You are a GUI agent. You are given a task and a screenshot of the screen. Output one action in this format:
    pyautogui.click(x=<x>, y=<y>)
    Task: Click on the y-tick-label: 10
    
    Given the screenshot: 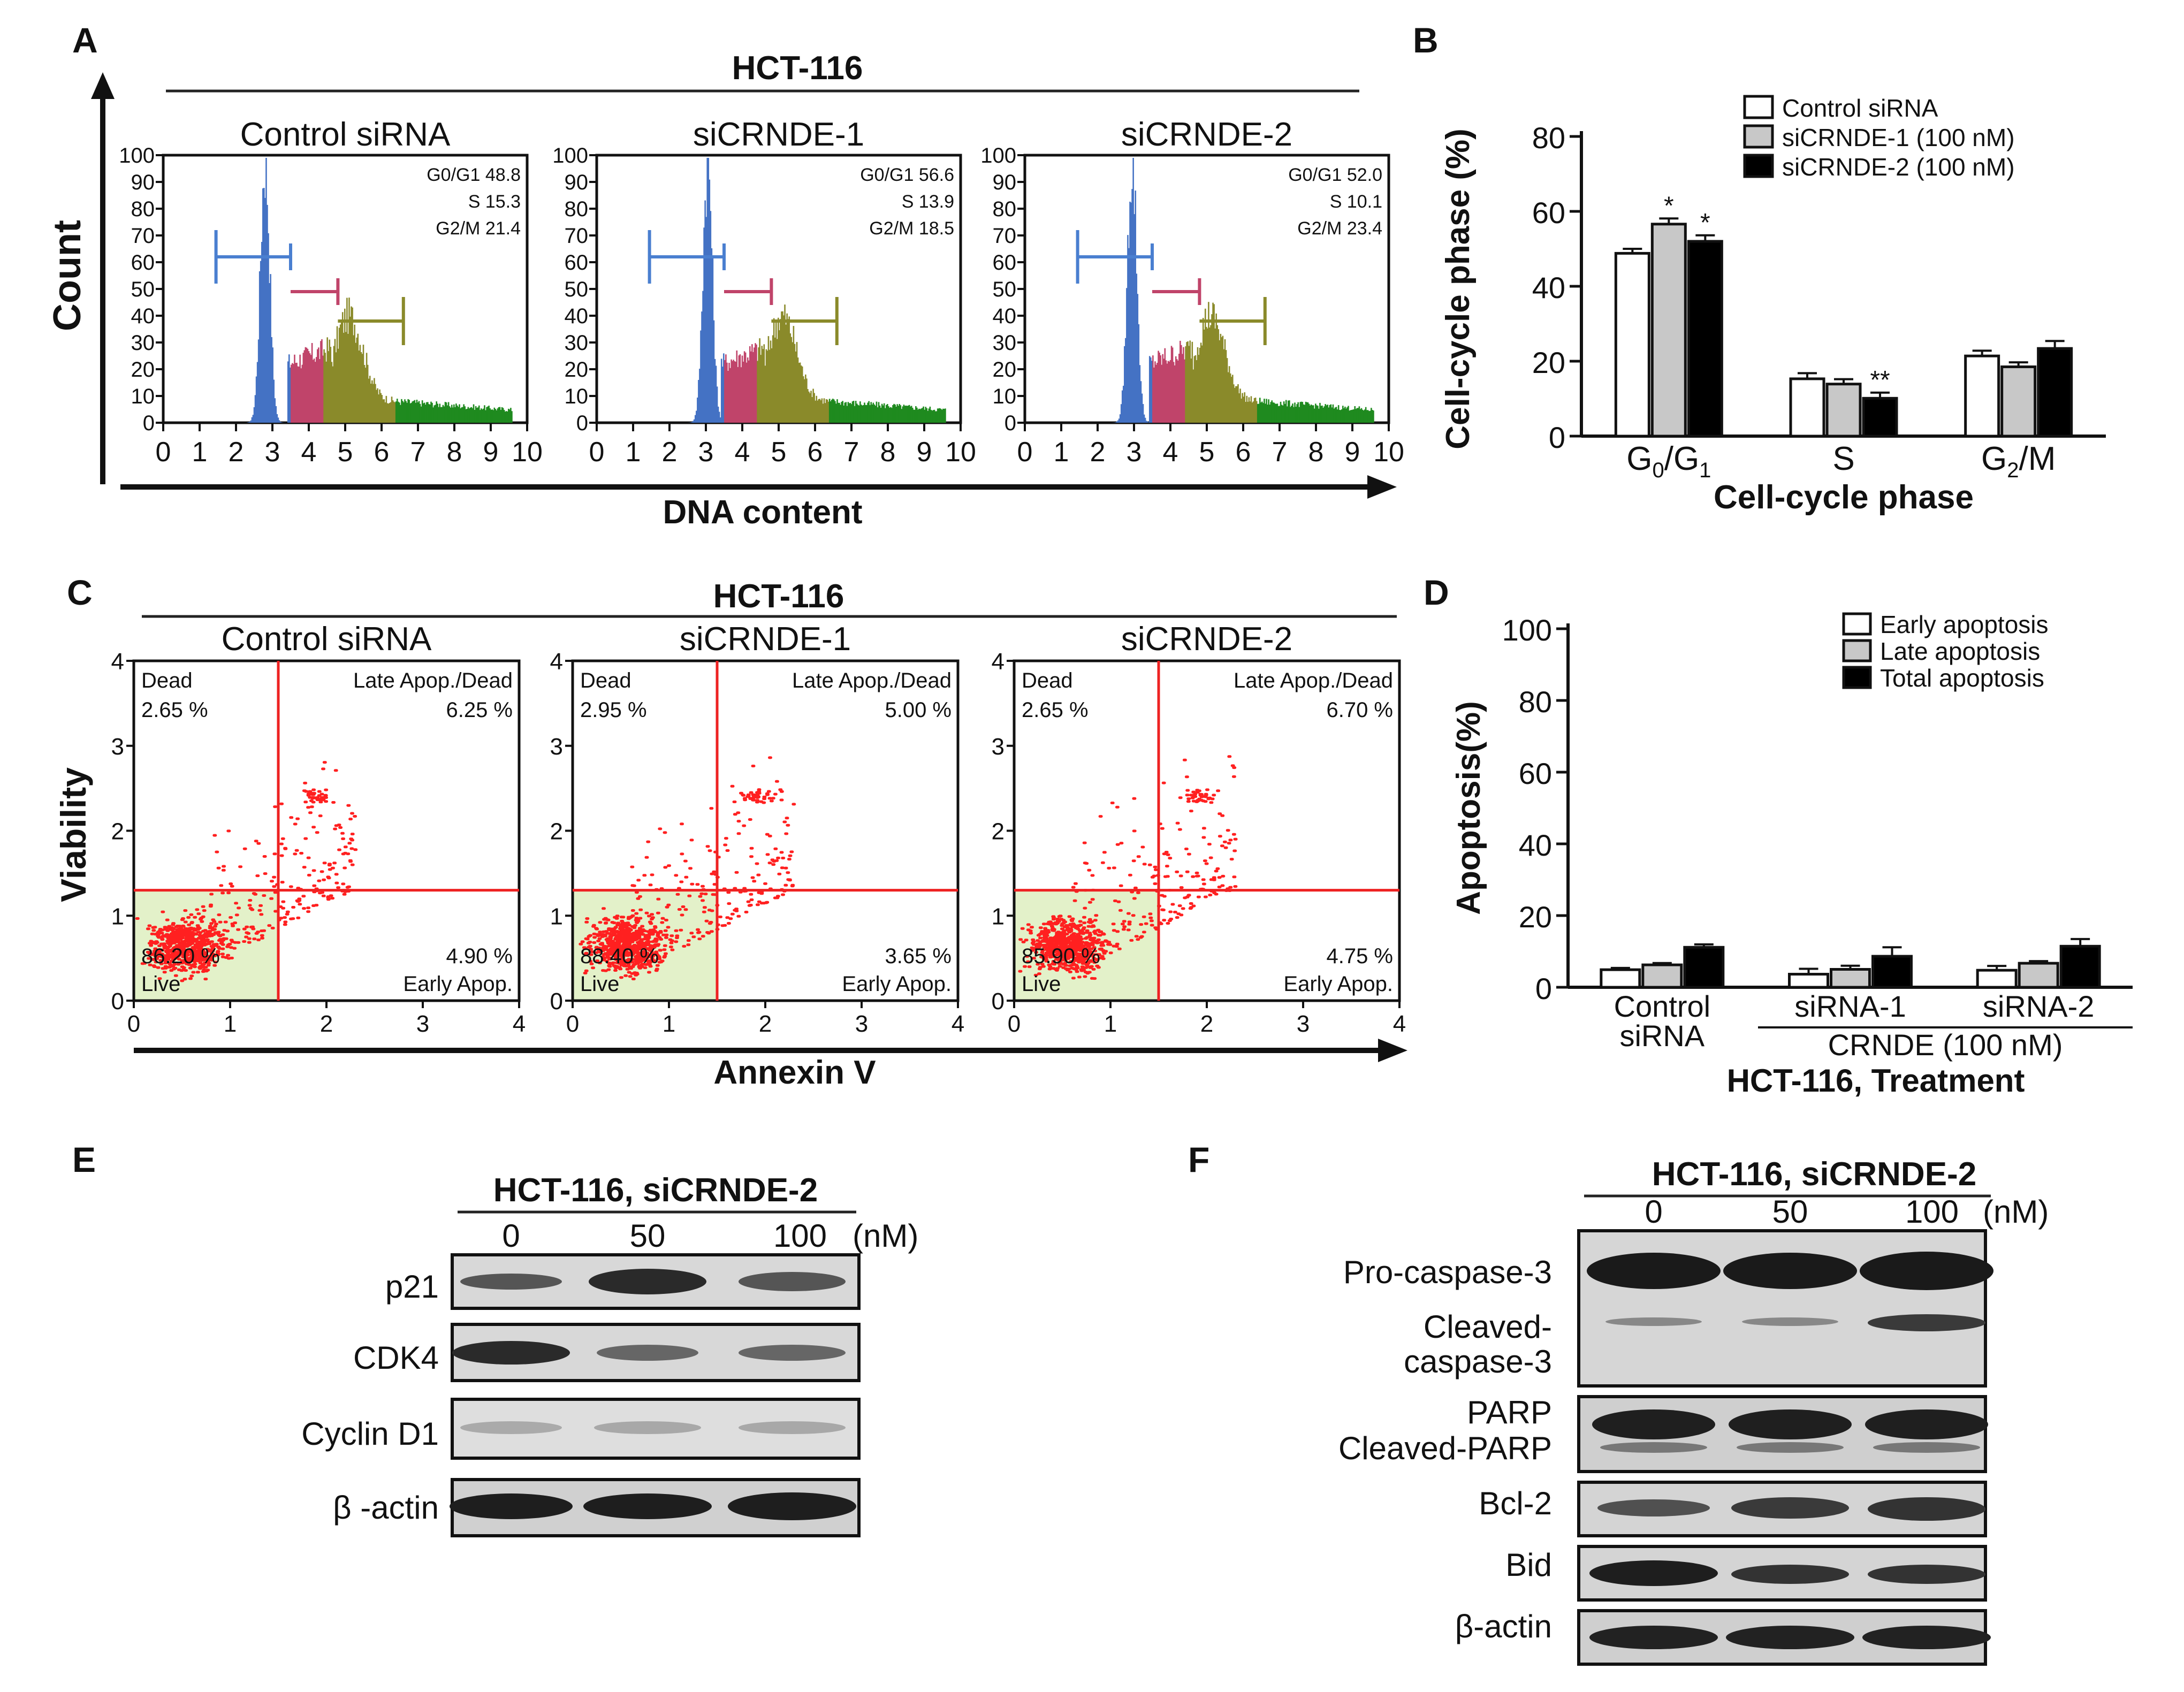 What is the action you would take?
    pyautogui.click(x=143, y=397)
    